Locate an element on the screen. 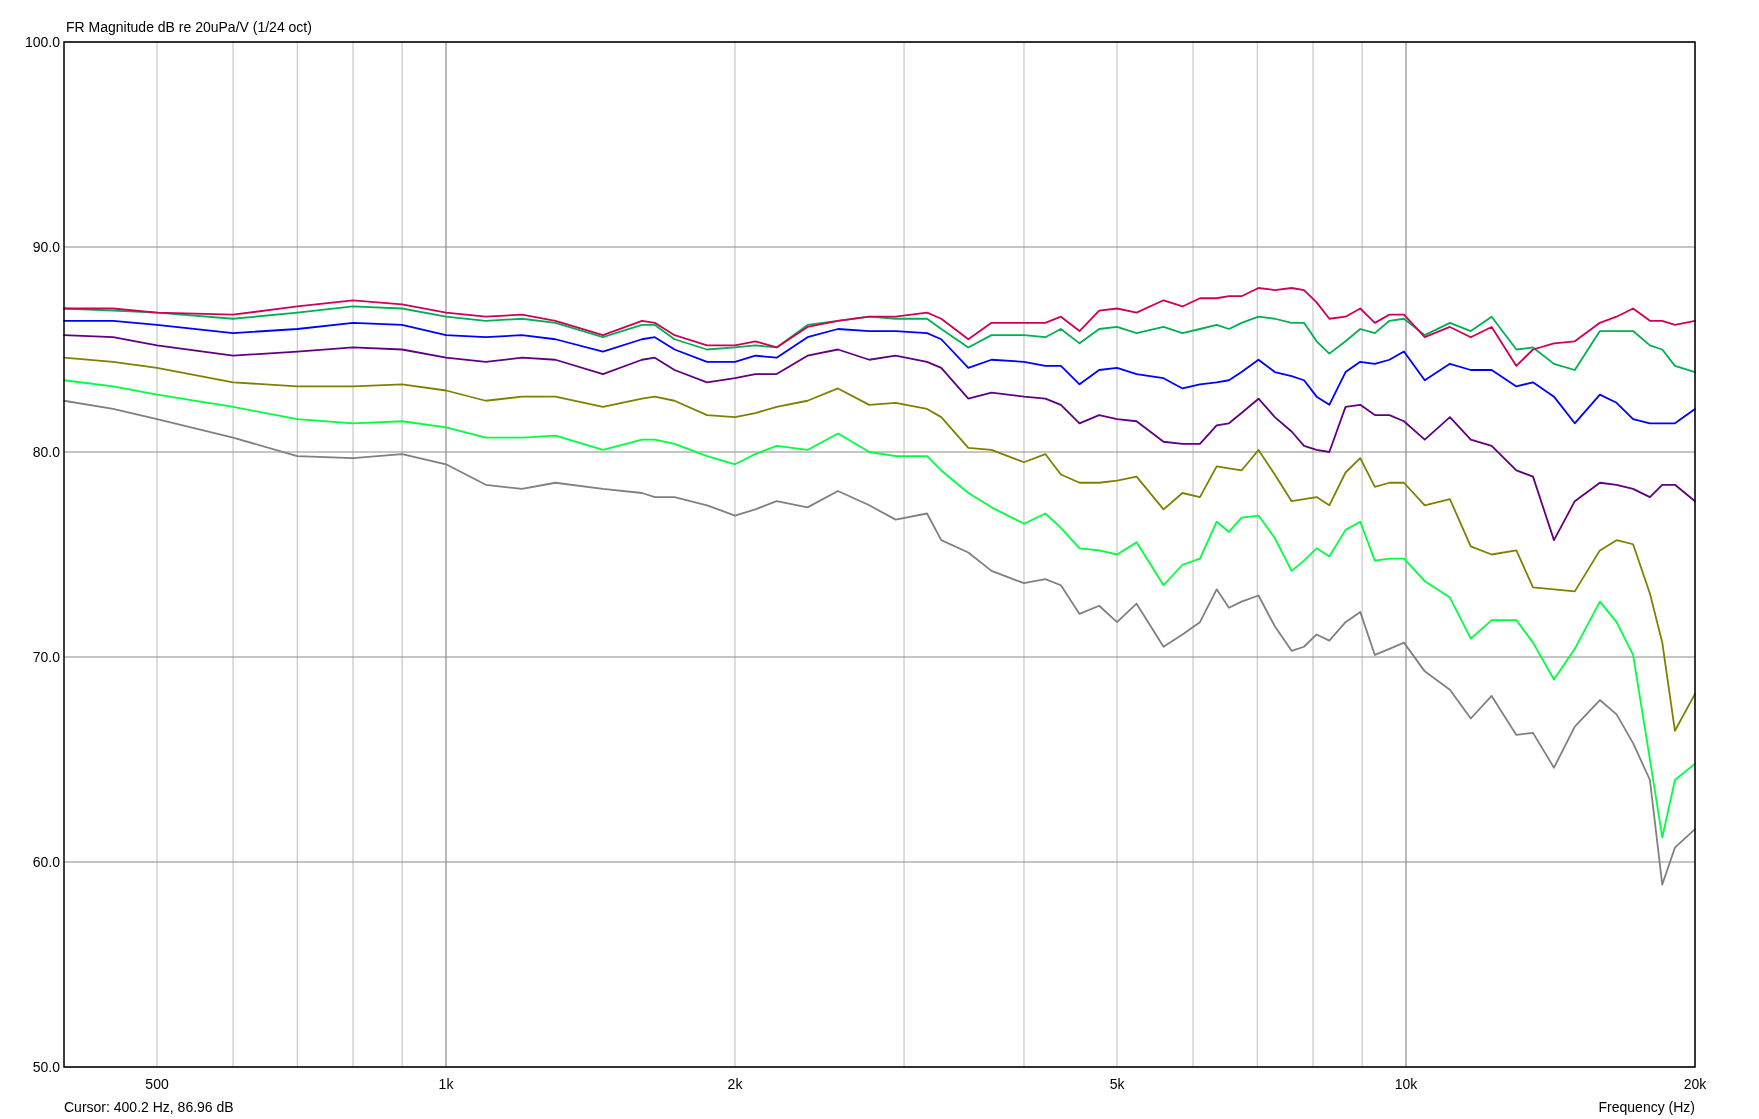  x-axis-title: Frequency (Hz) is located at coordinates (1646, 1107).